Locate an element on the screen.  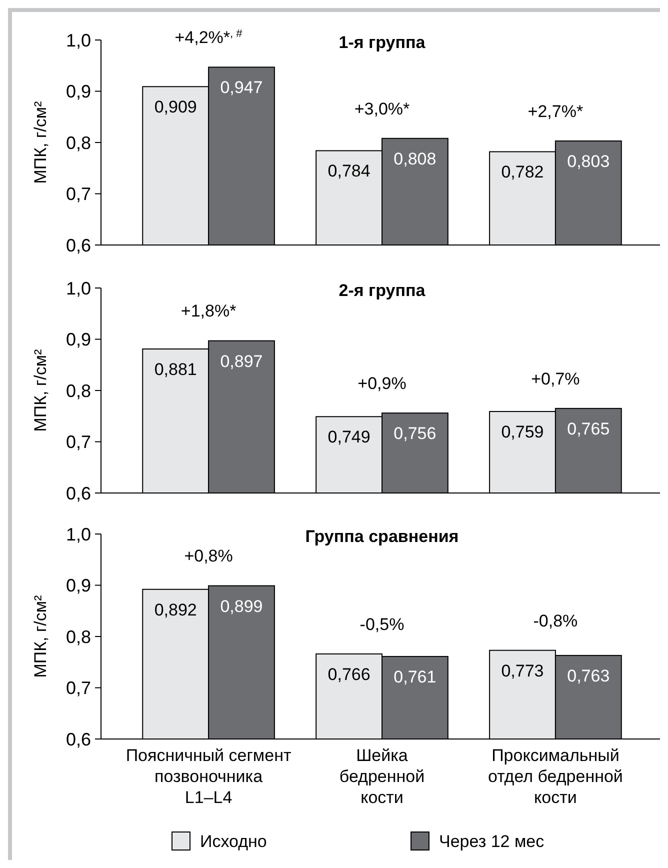
data-label: 0,756 is located at coordinates (415, 434).